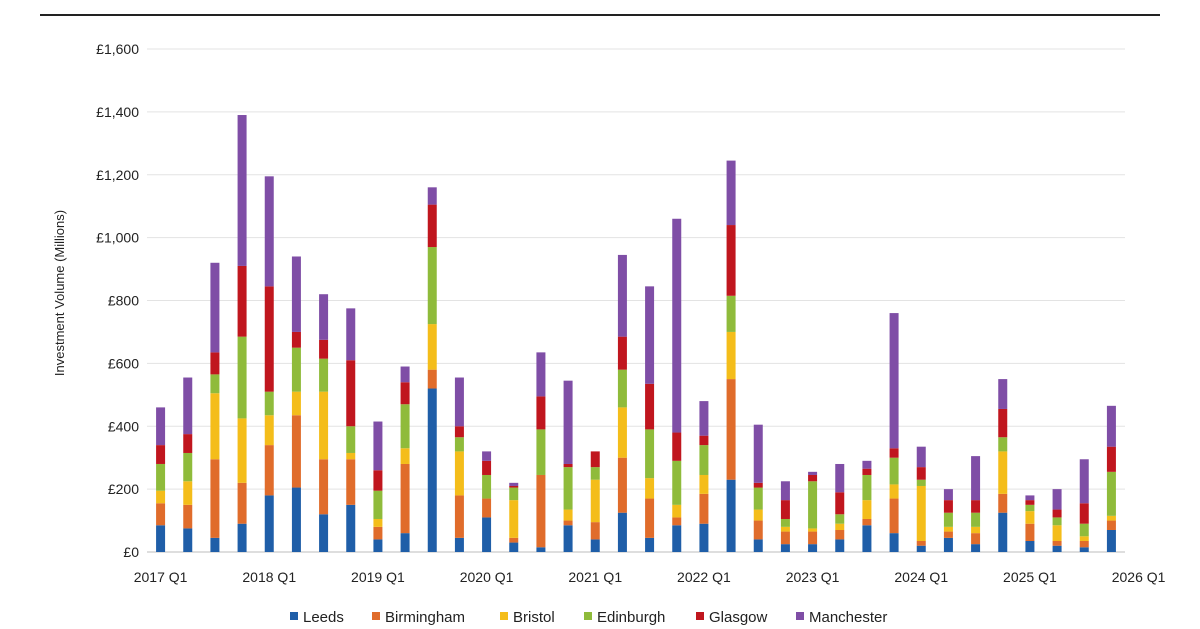 The width and height of the screenshot is (1200, 629). Describe the element at coordinates (487, 577) in the screenshot. I see `x-tick-label: 2020 Q1` at that location.